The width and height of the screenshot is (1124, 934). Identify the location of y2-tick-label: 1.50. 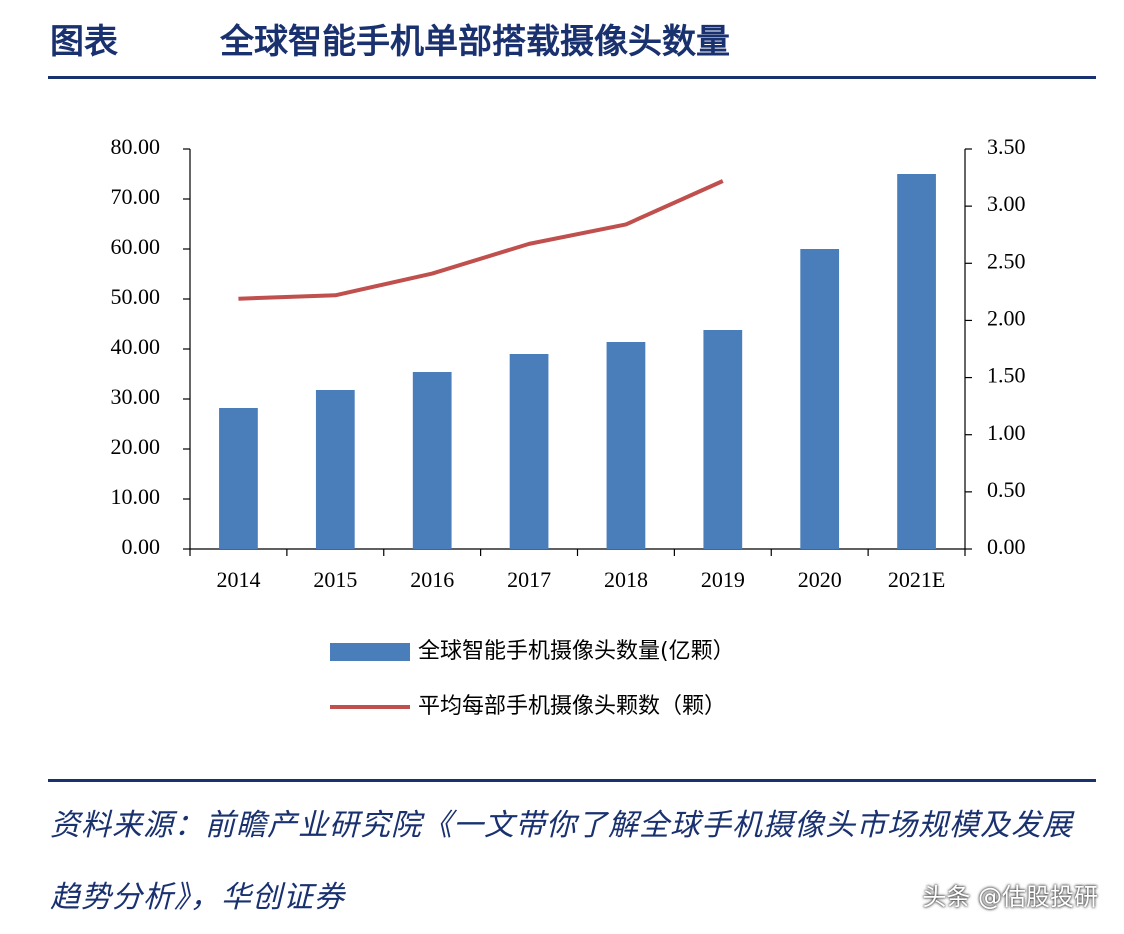
(1006, 375).